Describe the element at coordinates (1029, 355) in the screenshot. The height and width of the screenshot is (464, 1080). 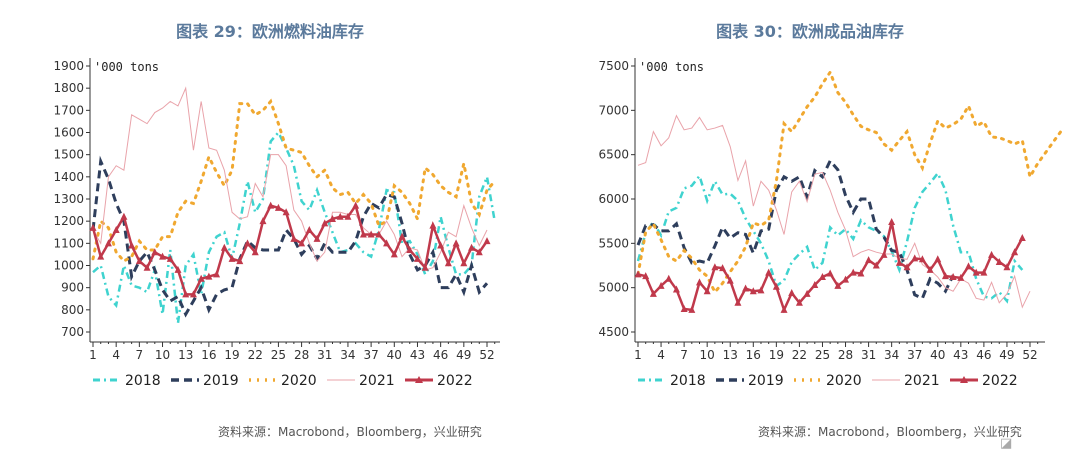
I see `x-tick-label: 52` at that location.